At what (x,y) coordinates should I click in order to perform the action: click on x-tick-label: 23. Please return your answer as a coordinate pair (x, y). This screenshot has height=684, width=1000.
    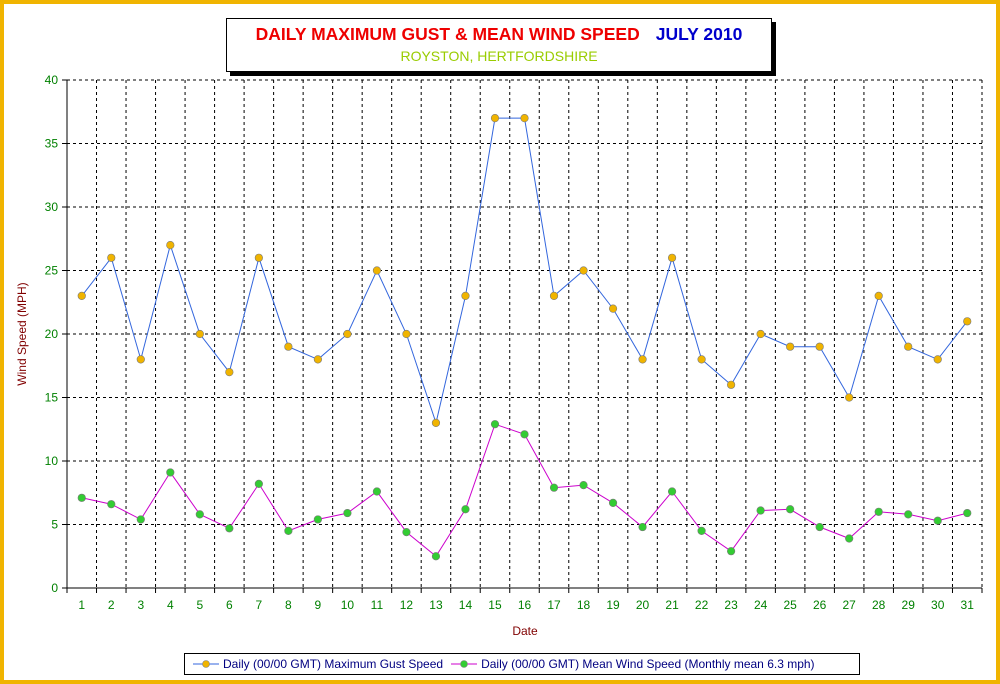
    Looking at the image, I should click on (731, 605).